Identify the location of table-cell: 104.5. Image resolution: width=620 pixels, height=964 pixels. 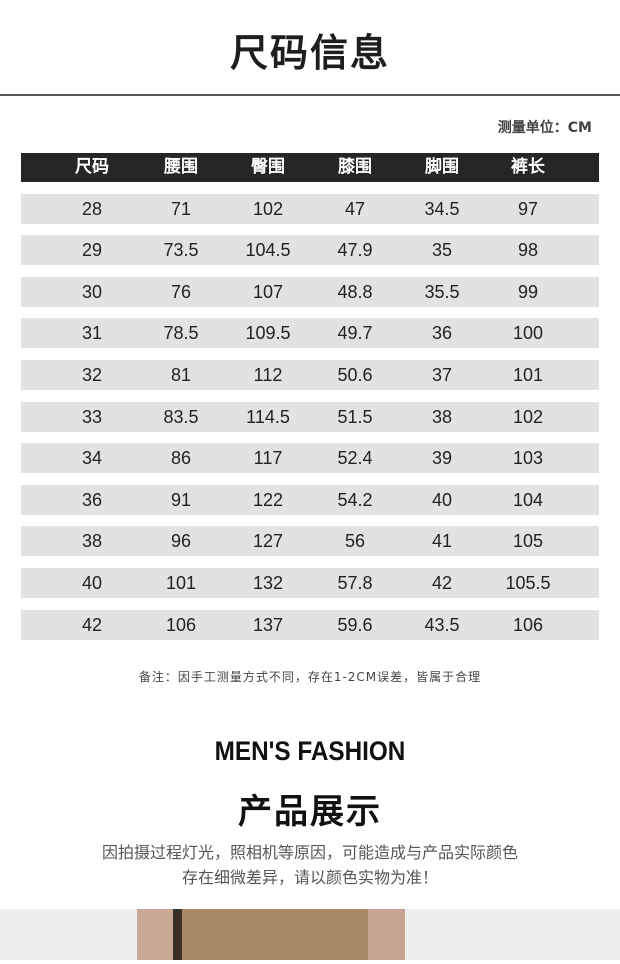
(268, 250).